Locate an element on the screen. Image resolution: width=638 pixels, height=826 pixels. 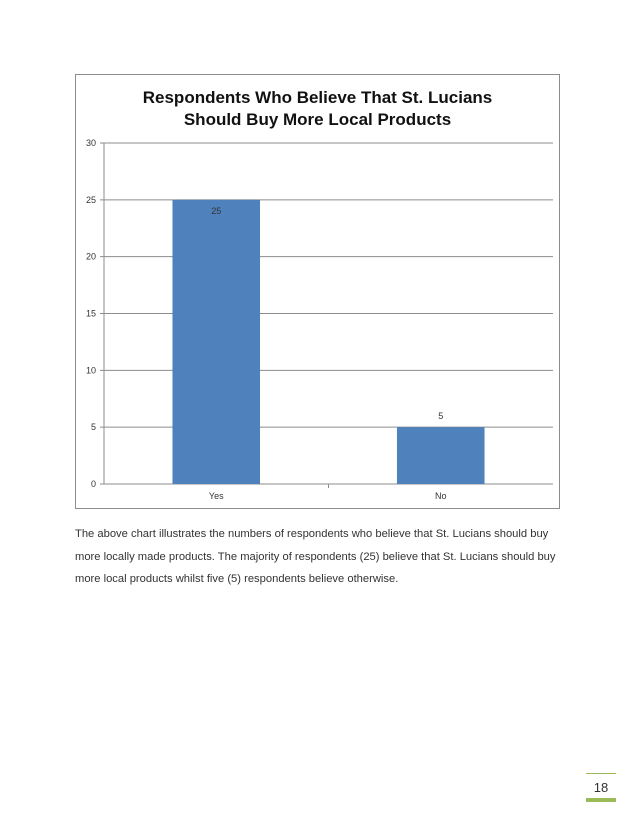
page-number: 18 is located at coordinates (601, 787).